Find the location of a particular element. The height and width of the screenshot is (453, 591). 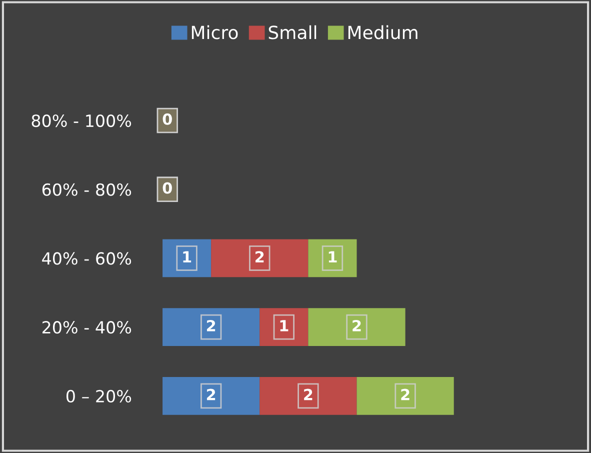

y-tick-label: 60% - 80% is located at coordinates (87, 189).